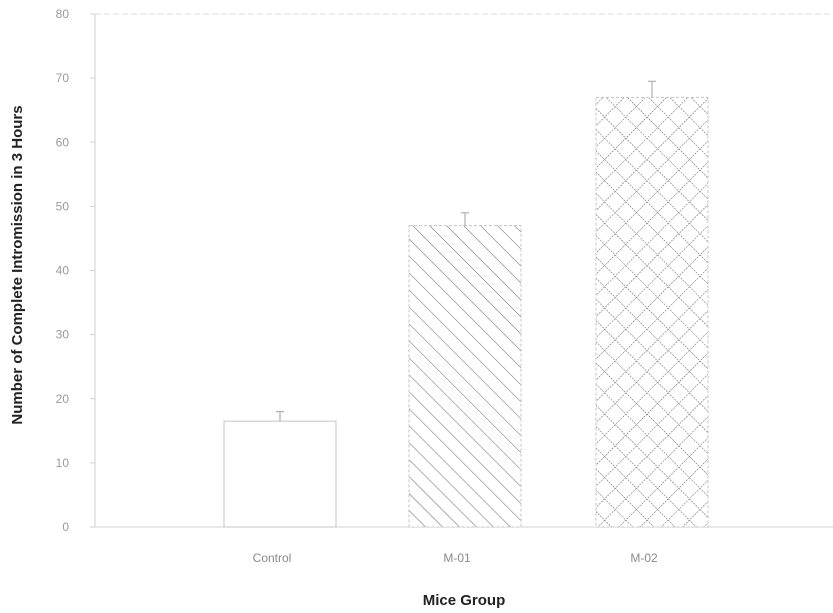 This screenshot has height=613, width=833. I want to click on y-tick-label: 80, so click(63, 14).